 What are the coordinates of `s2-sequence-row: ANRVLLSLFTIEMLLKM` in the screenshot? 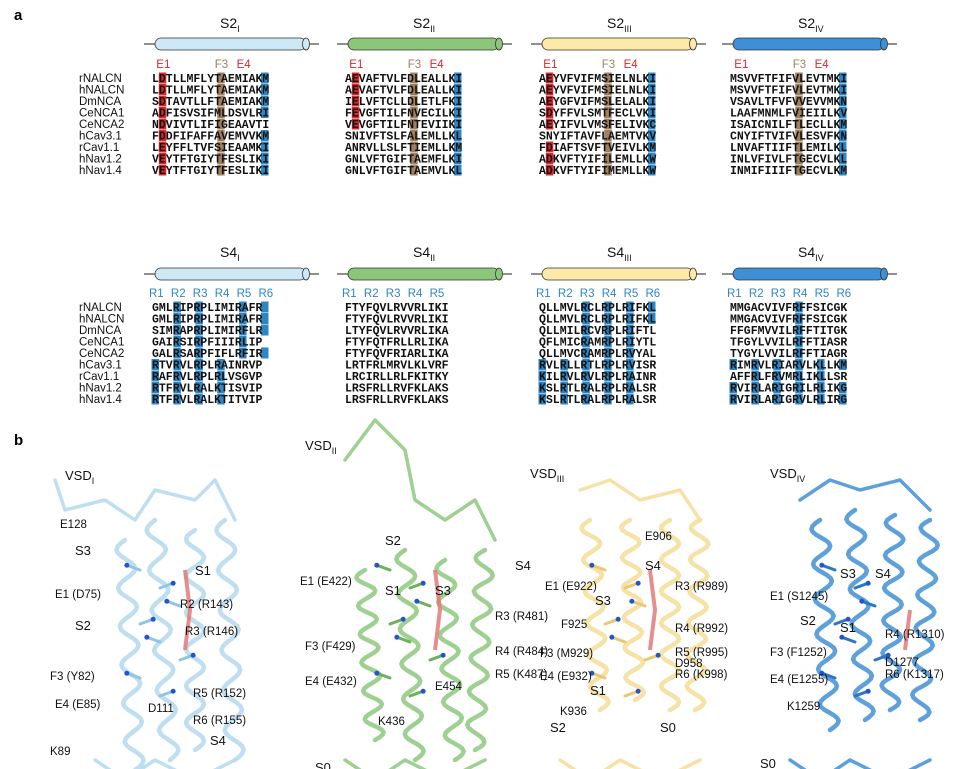 It's located at (403, 148).